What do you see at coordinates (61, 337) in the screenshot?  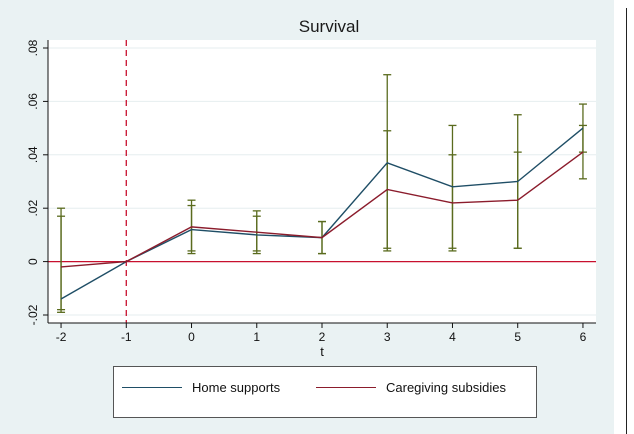 I see `x-tick-label-0: -2` at bounding box center [61, 337].